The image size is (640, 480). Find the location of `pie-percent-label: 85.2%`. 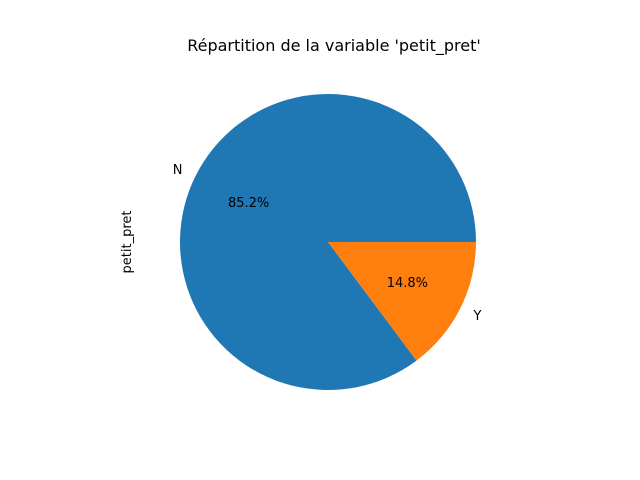

pie-percent-label: 85.2% is located at coordinates (248, 203).